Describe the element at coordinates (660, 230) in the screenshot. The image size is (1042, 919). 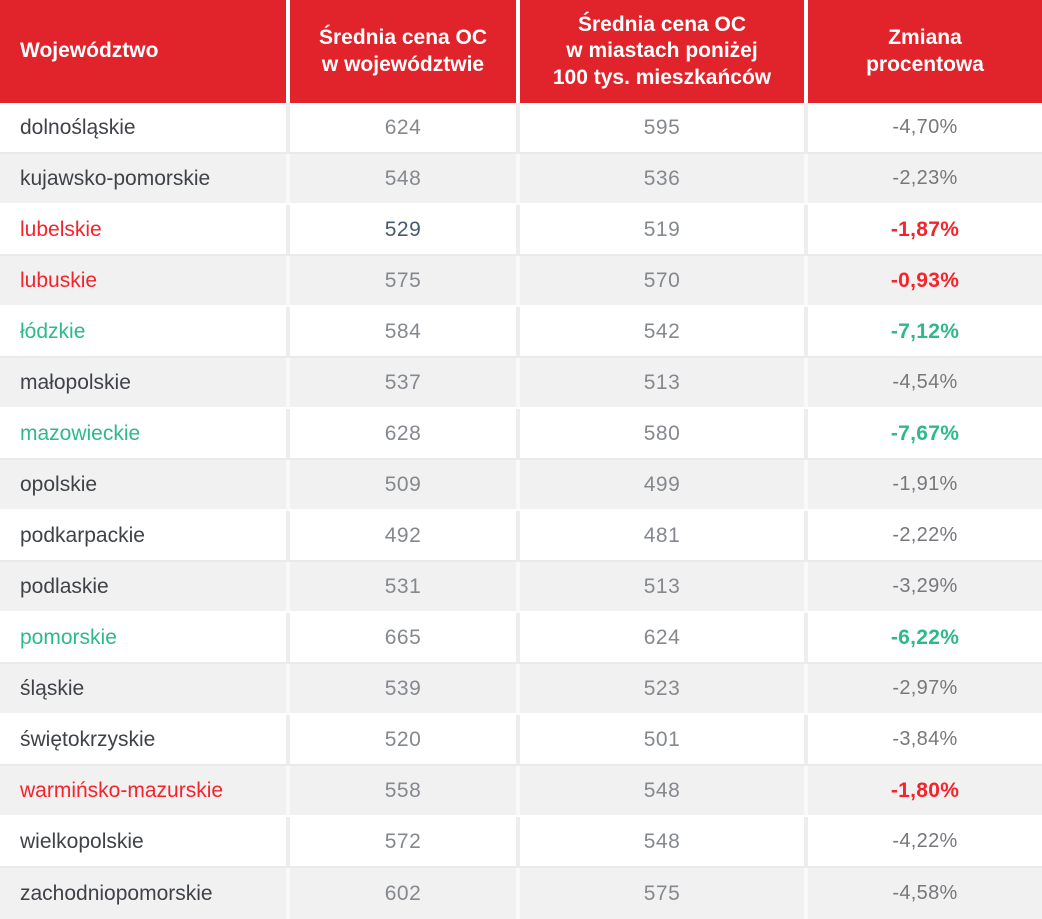
I see `cell-avg-price-small-cities: 519` at that location.